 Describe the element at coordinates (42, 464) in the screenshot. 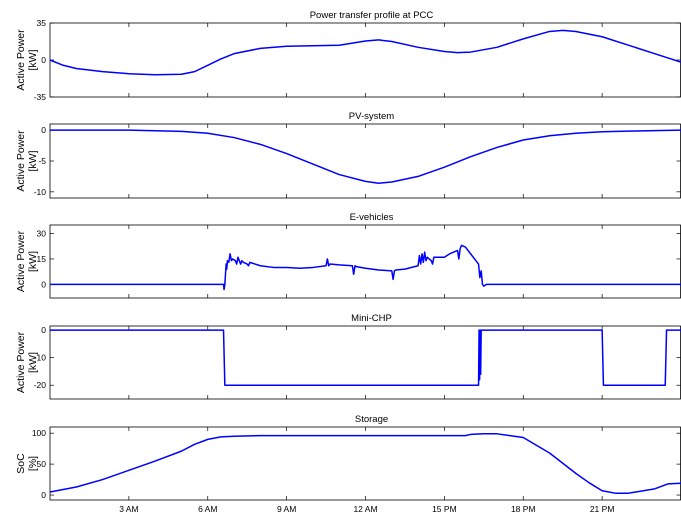

I see `y-tick-label: 50` at that location.